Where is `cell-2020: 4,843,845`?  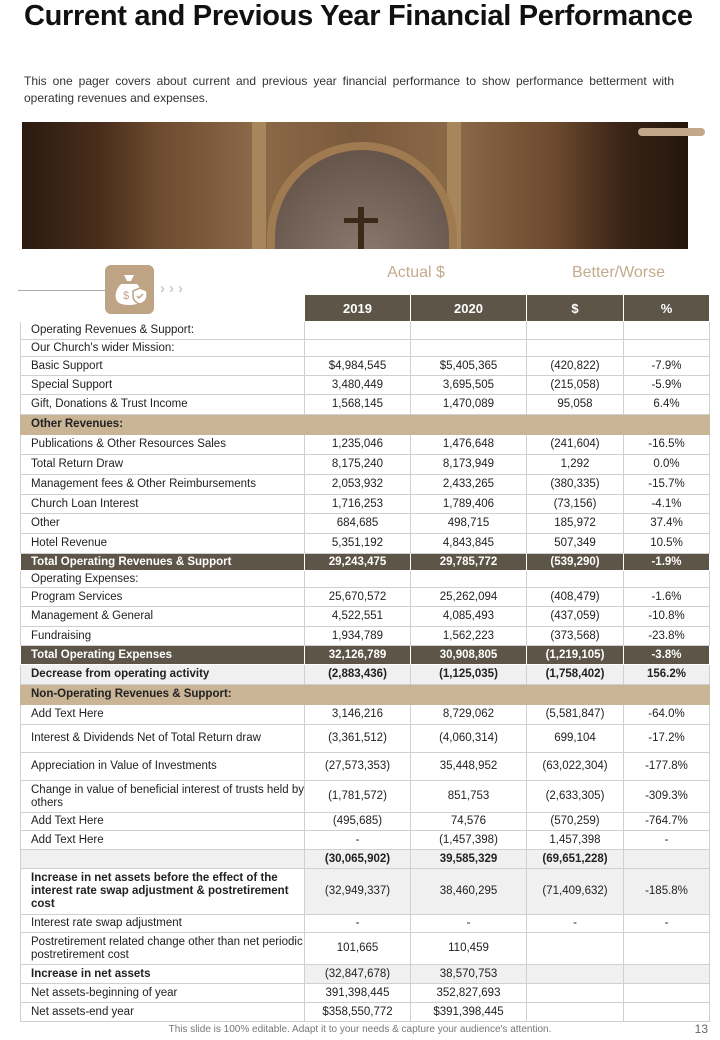
cell-2020: 4,843,845 is located at coordinates (469, 544).